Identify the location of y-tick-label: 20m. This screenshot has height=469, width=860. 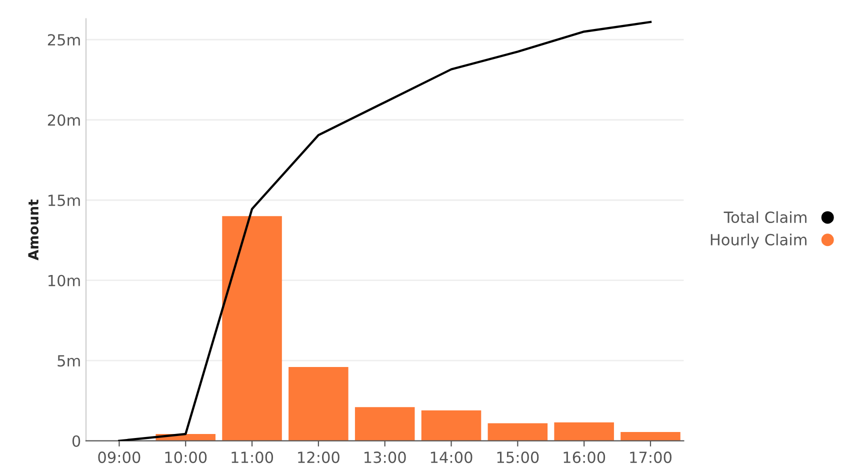
(64, 120).